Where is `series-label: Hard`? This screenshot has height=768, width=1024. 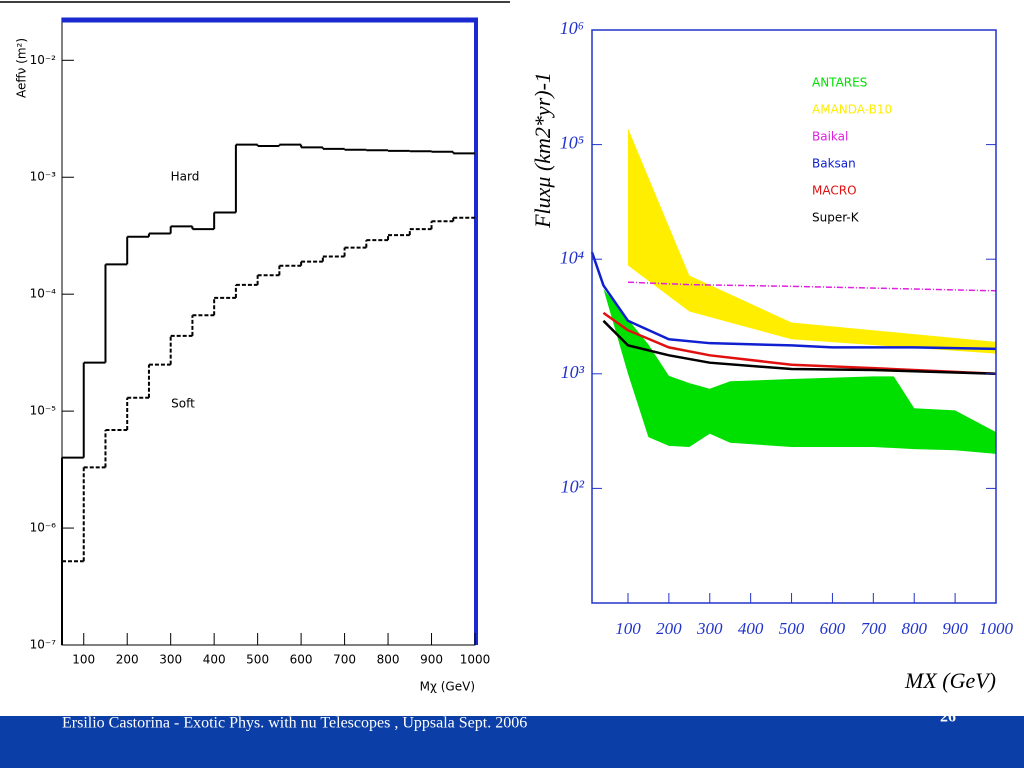 series-label: Hard is located at coordinates (185, 177).